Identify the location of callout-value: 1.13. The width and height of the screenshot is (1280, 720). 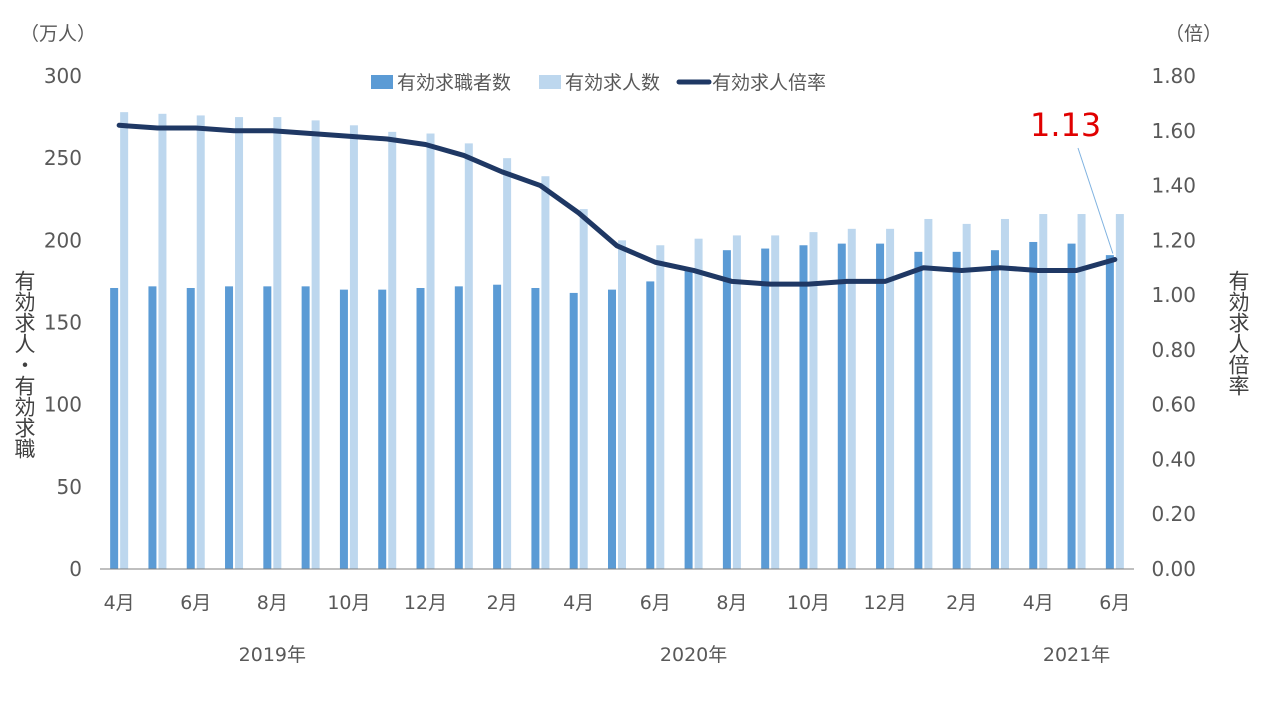
(1065, 125).